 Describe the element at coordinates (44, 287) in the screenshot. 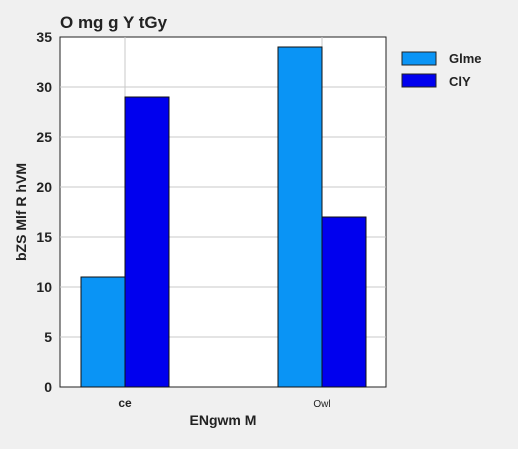

I see `y-tick-label: 10` at that location.